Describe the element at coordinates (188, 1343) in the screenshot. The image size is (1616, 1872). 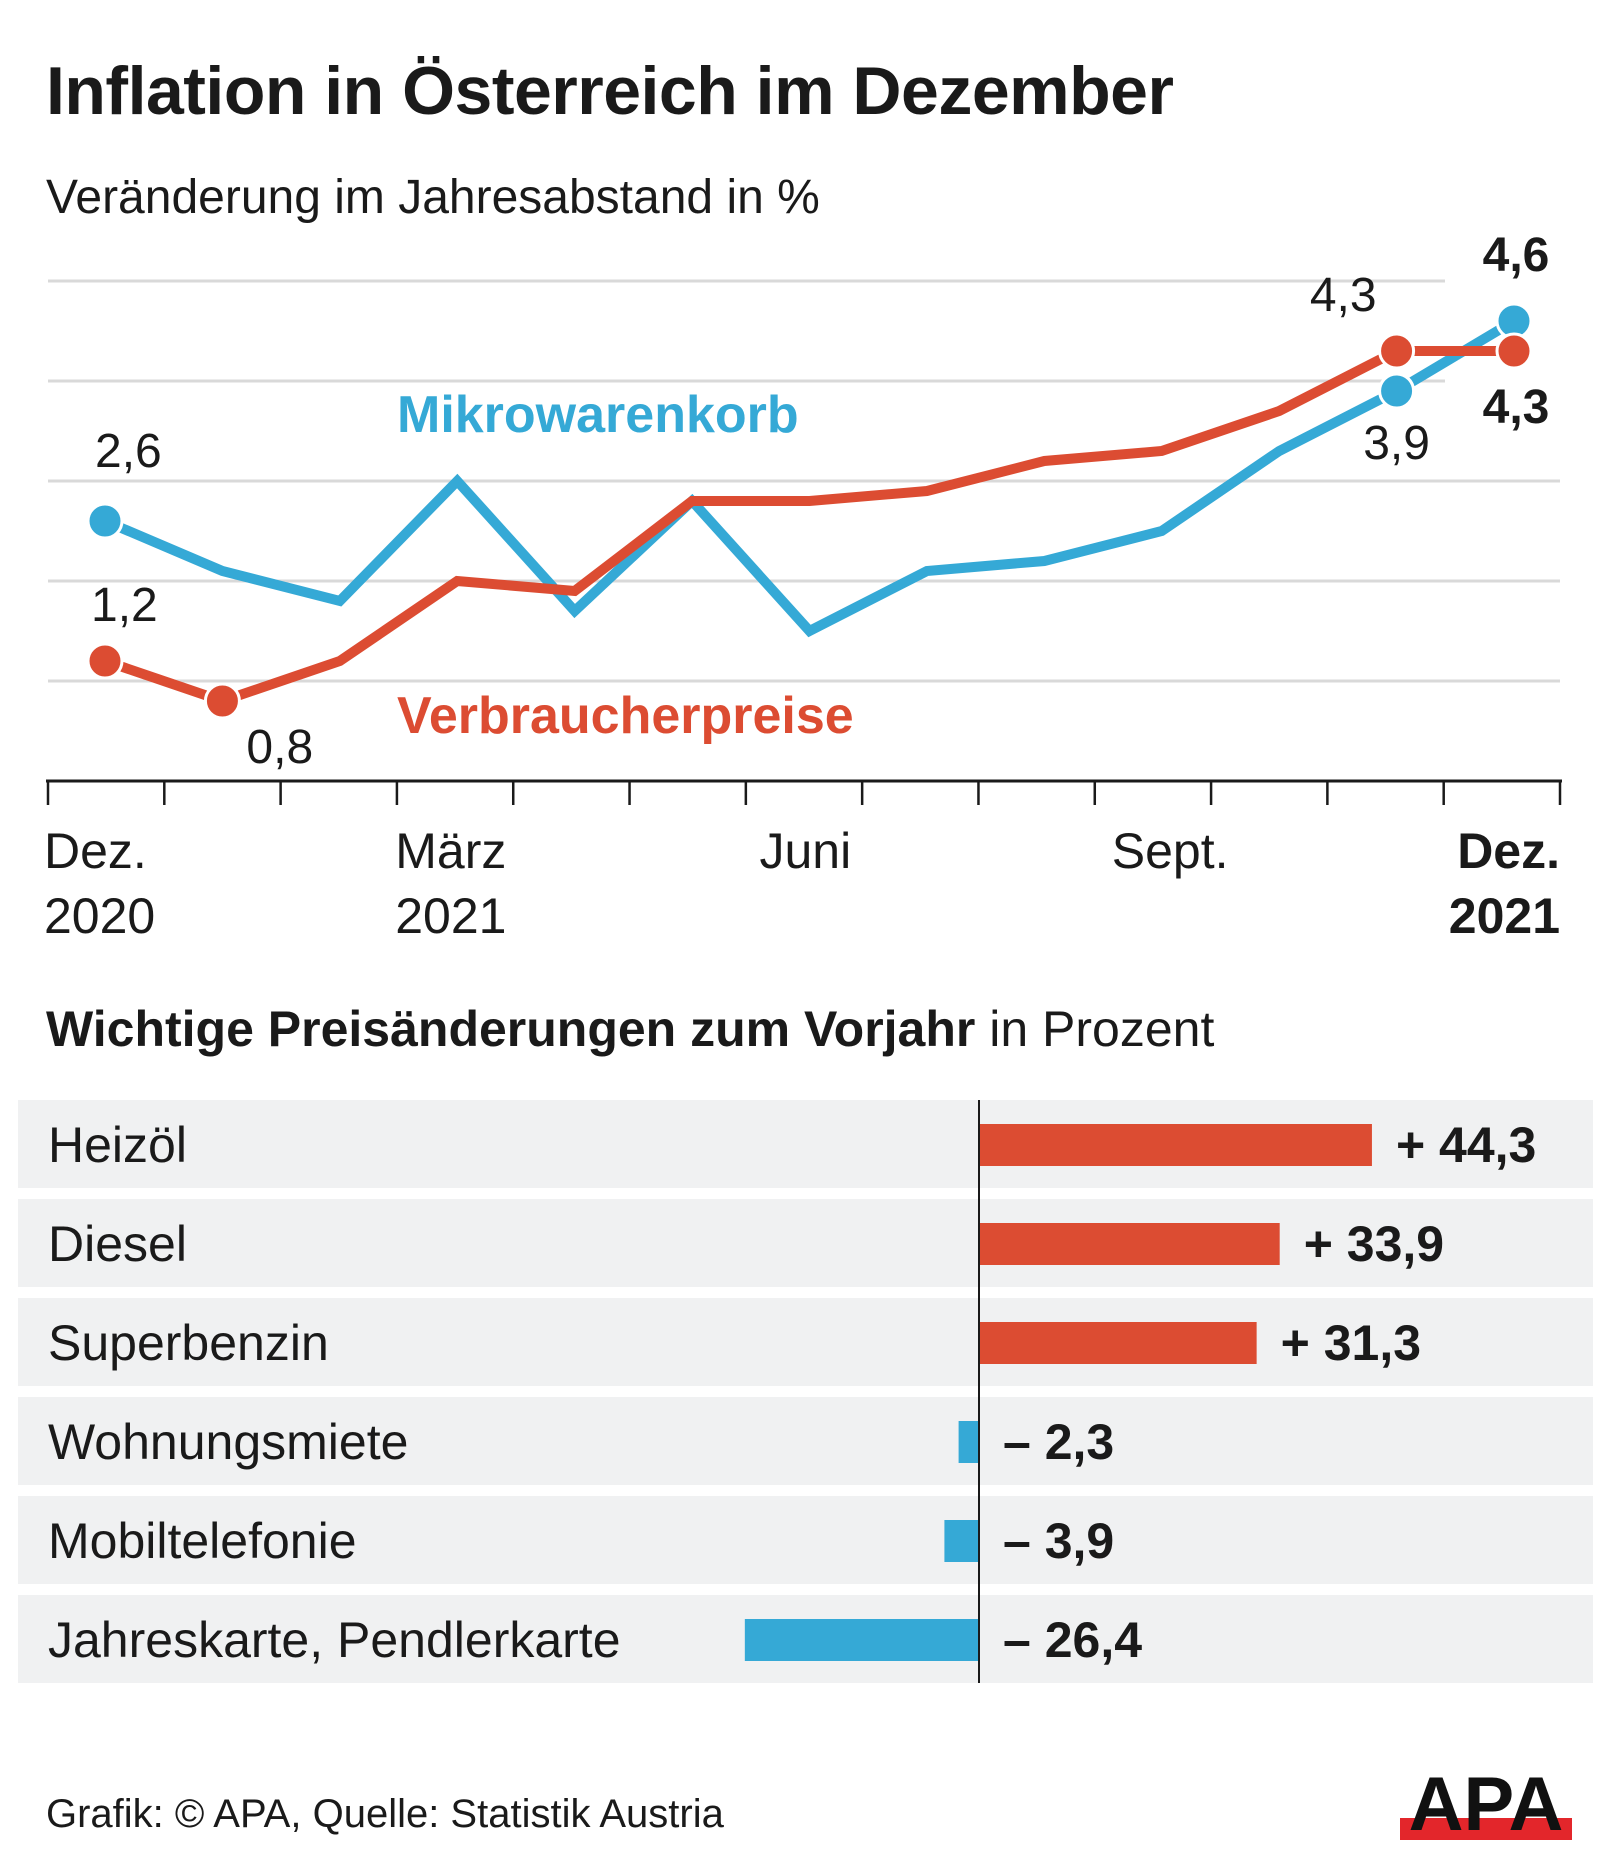
I see `bar-category-label: Superbenzin` at that location.